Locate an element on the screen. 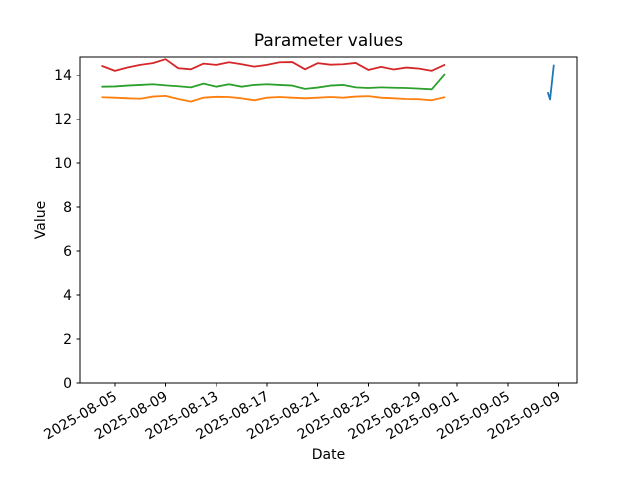 This screenshot has height=480, width=640. y-tick-label: 4 is located at coordinates (67, 296).